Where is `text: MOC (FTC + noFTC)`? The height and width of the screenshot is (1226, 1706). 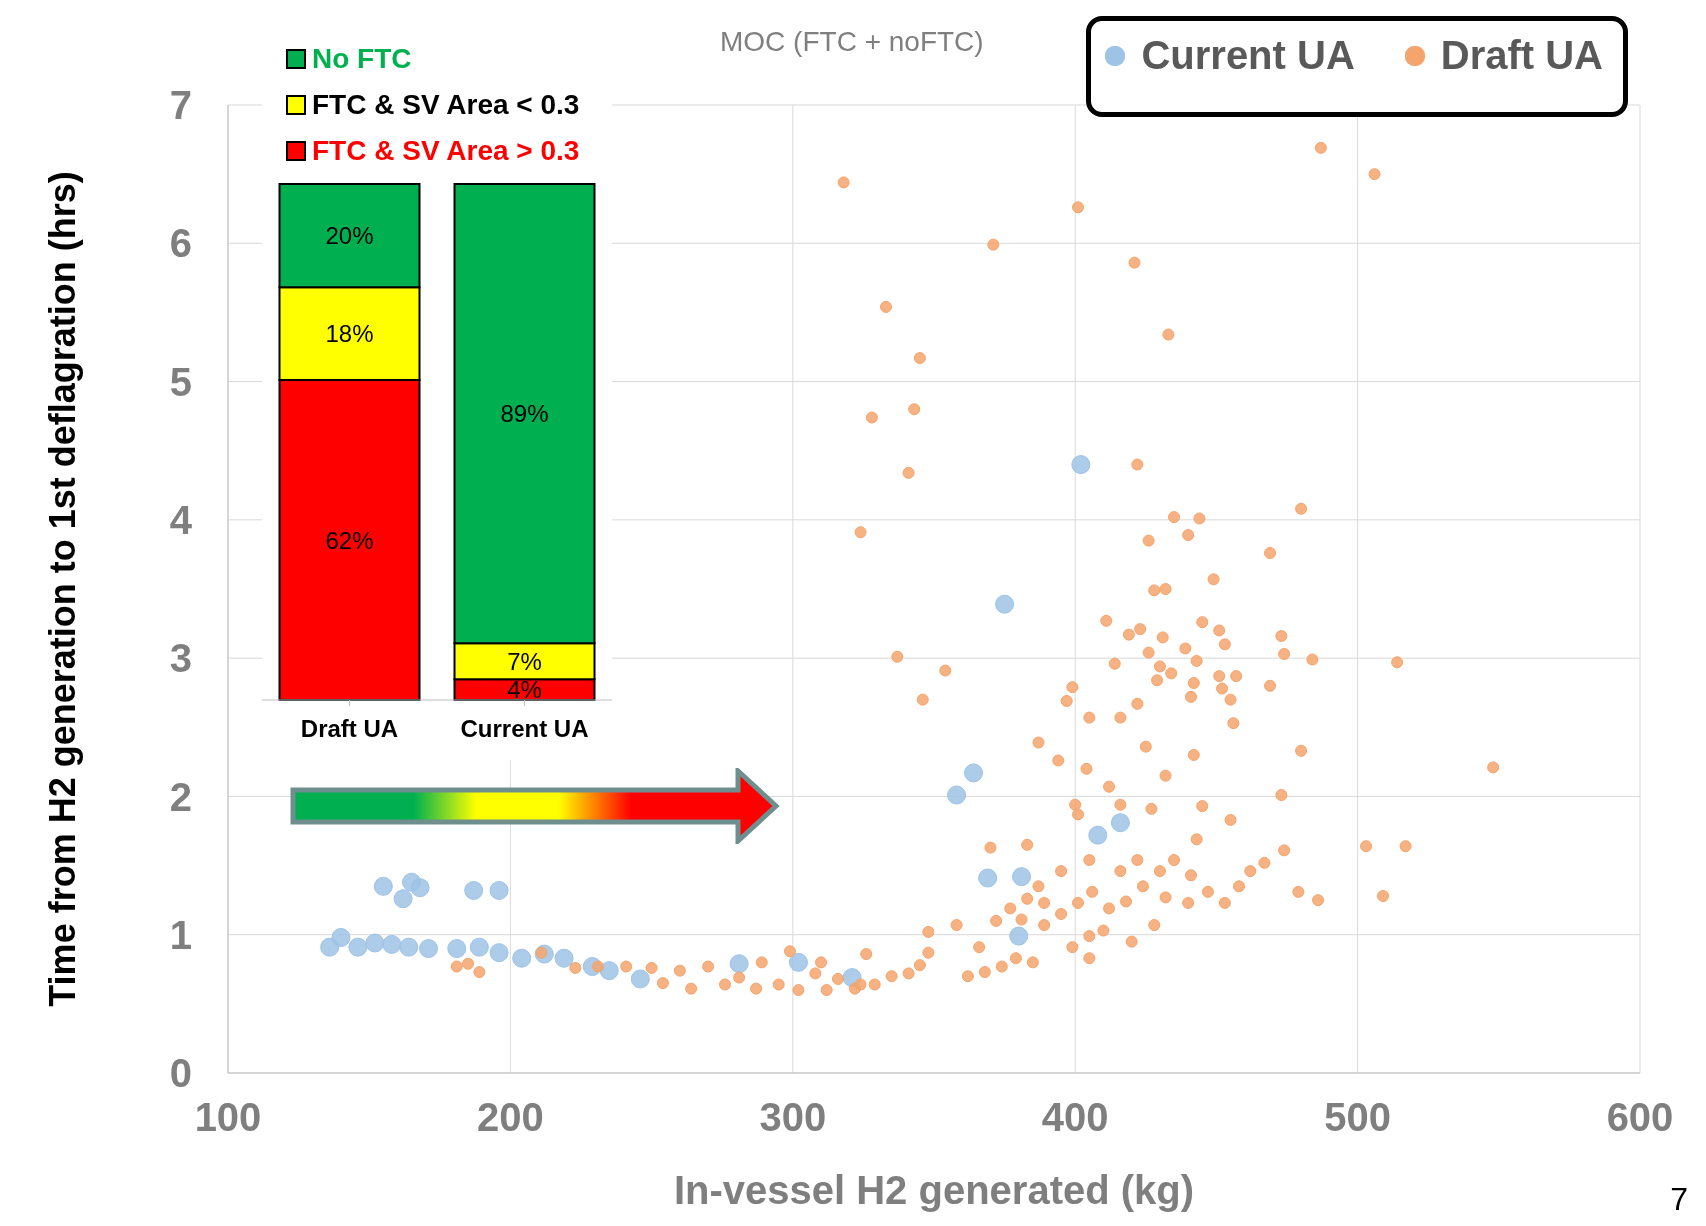
text: MOC (FTC + noFTC) is located at coordinates (852, 42).